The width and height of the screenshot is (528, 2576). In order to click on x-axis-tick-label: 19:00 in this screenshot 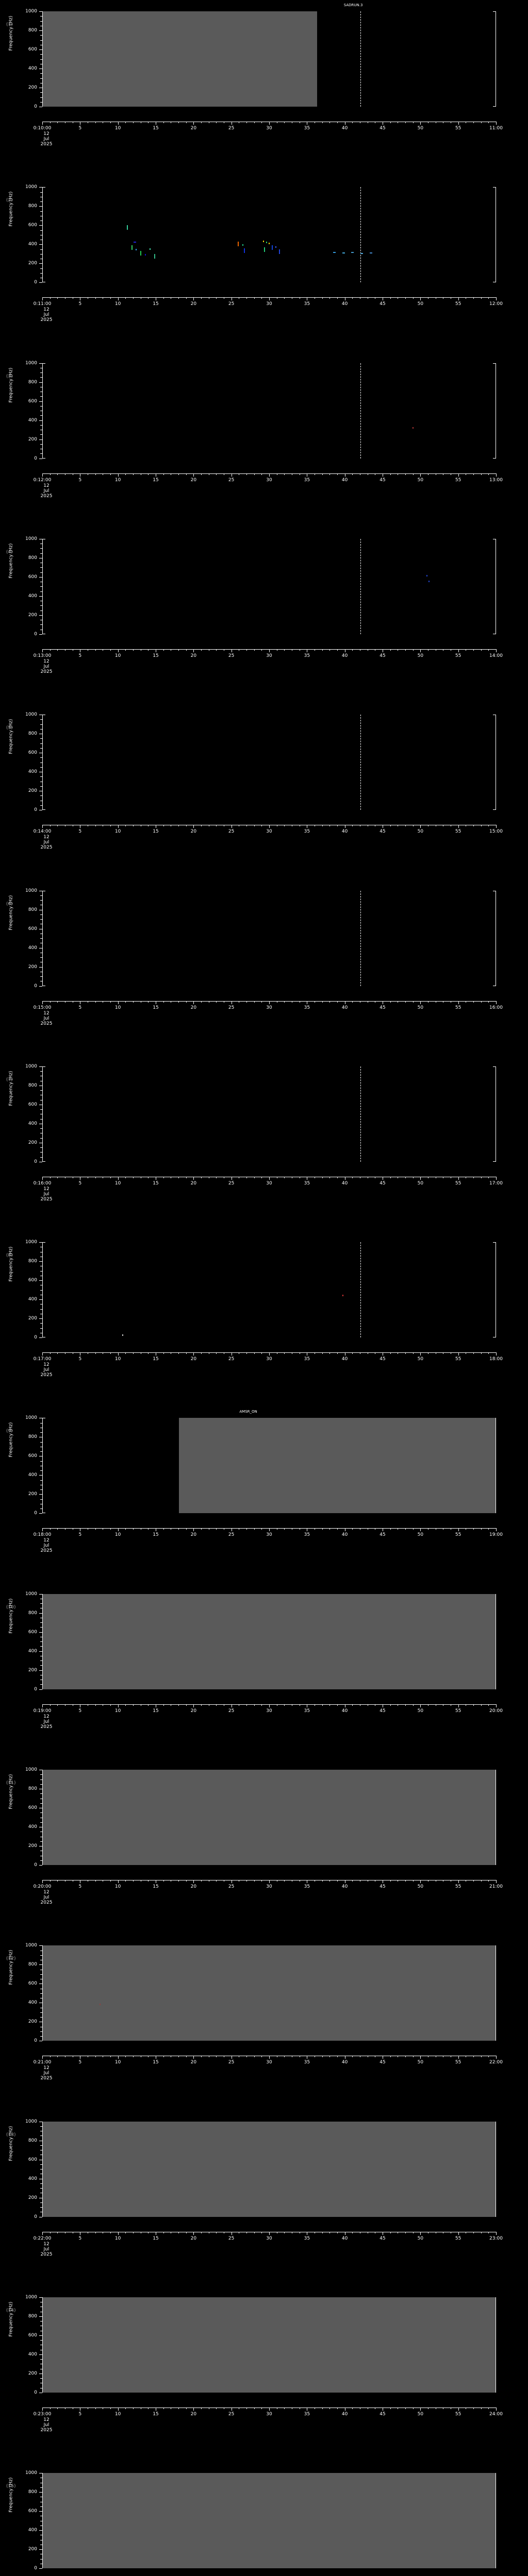, I will do `click(496, 1535)`.